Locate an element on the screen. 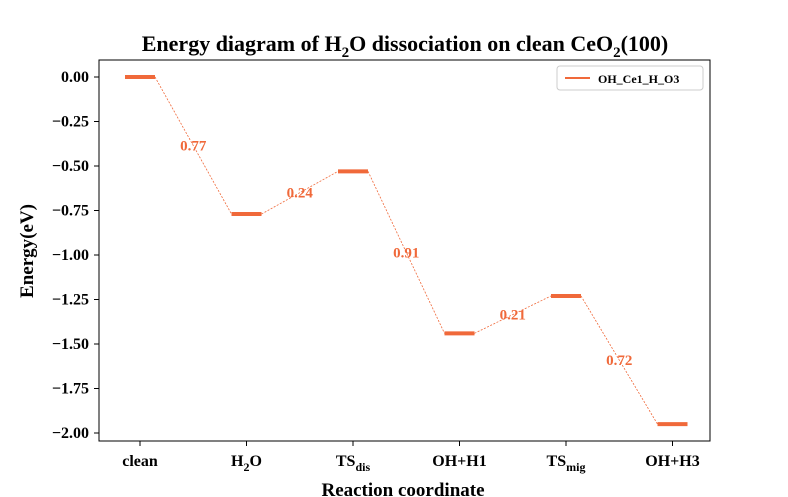 The height and width of the screenshot is (497, 788). x-tick-label: OH+H1 is located at coordinates (459, 461).